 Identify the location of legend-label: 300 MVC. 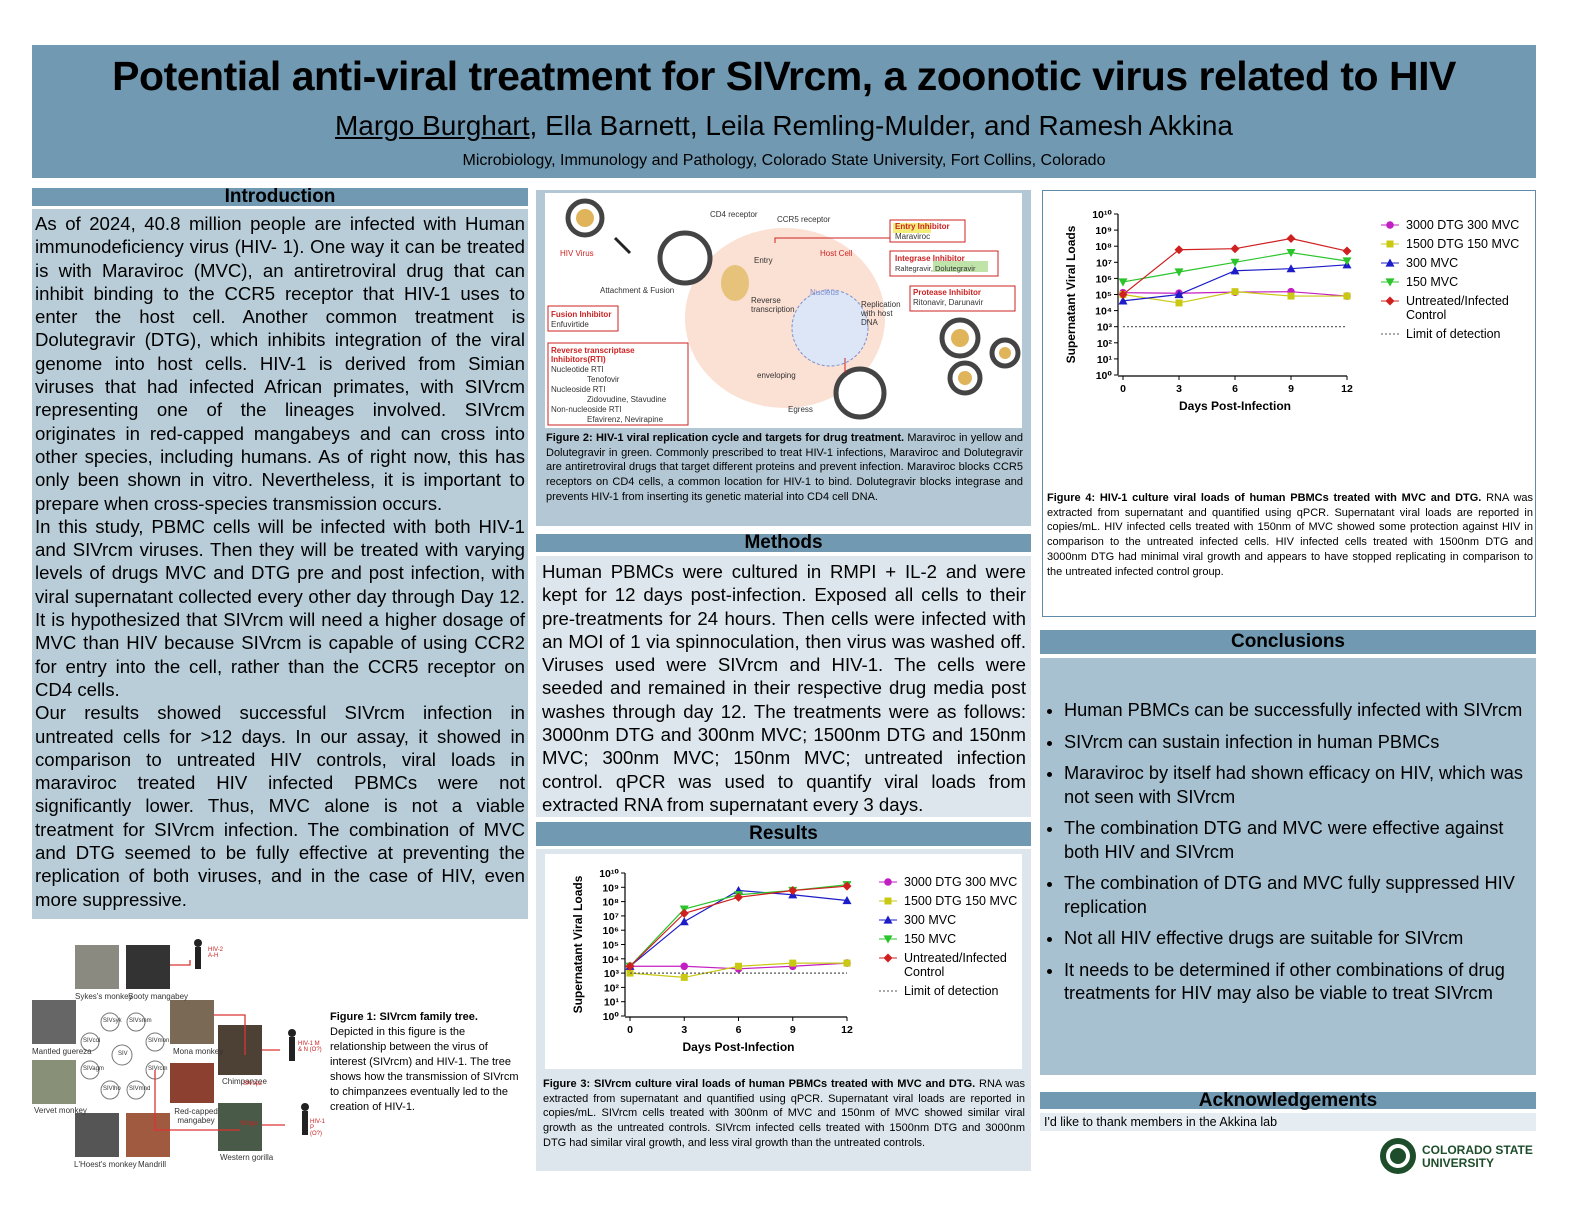
(930, 920).